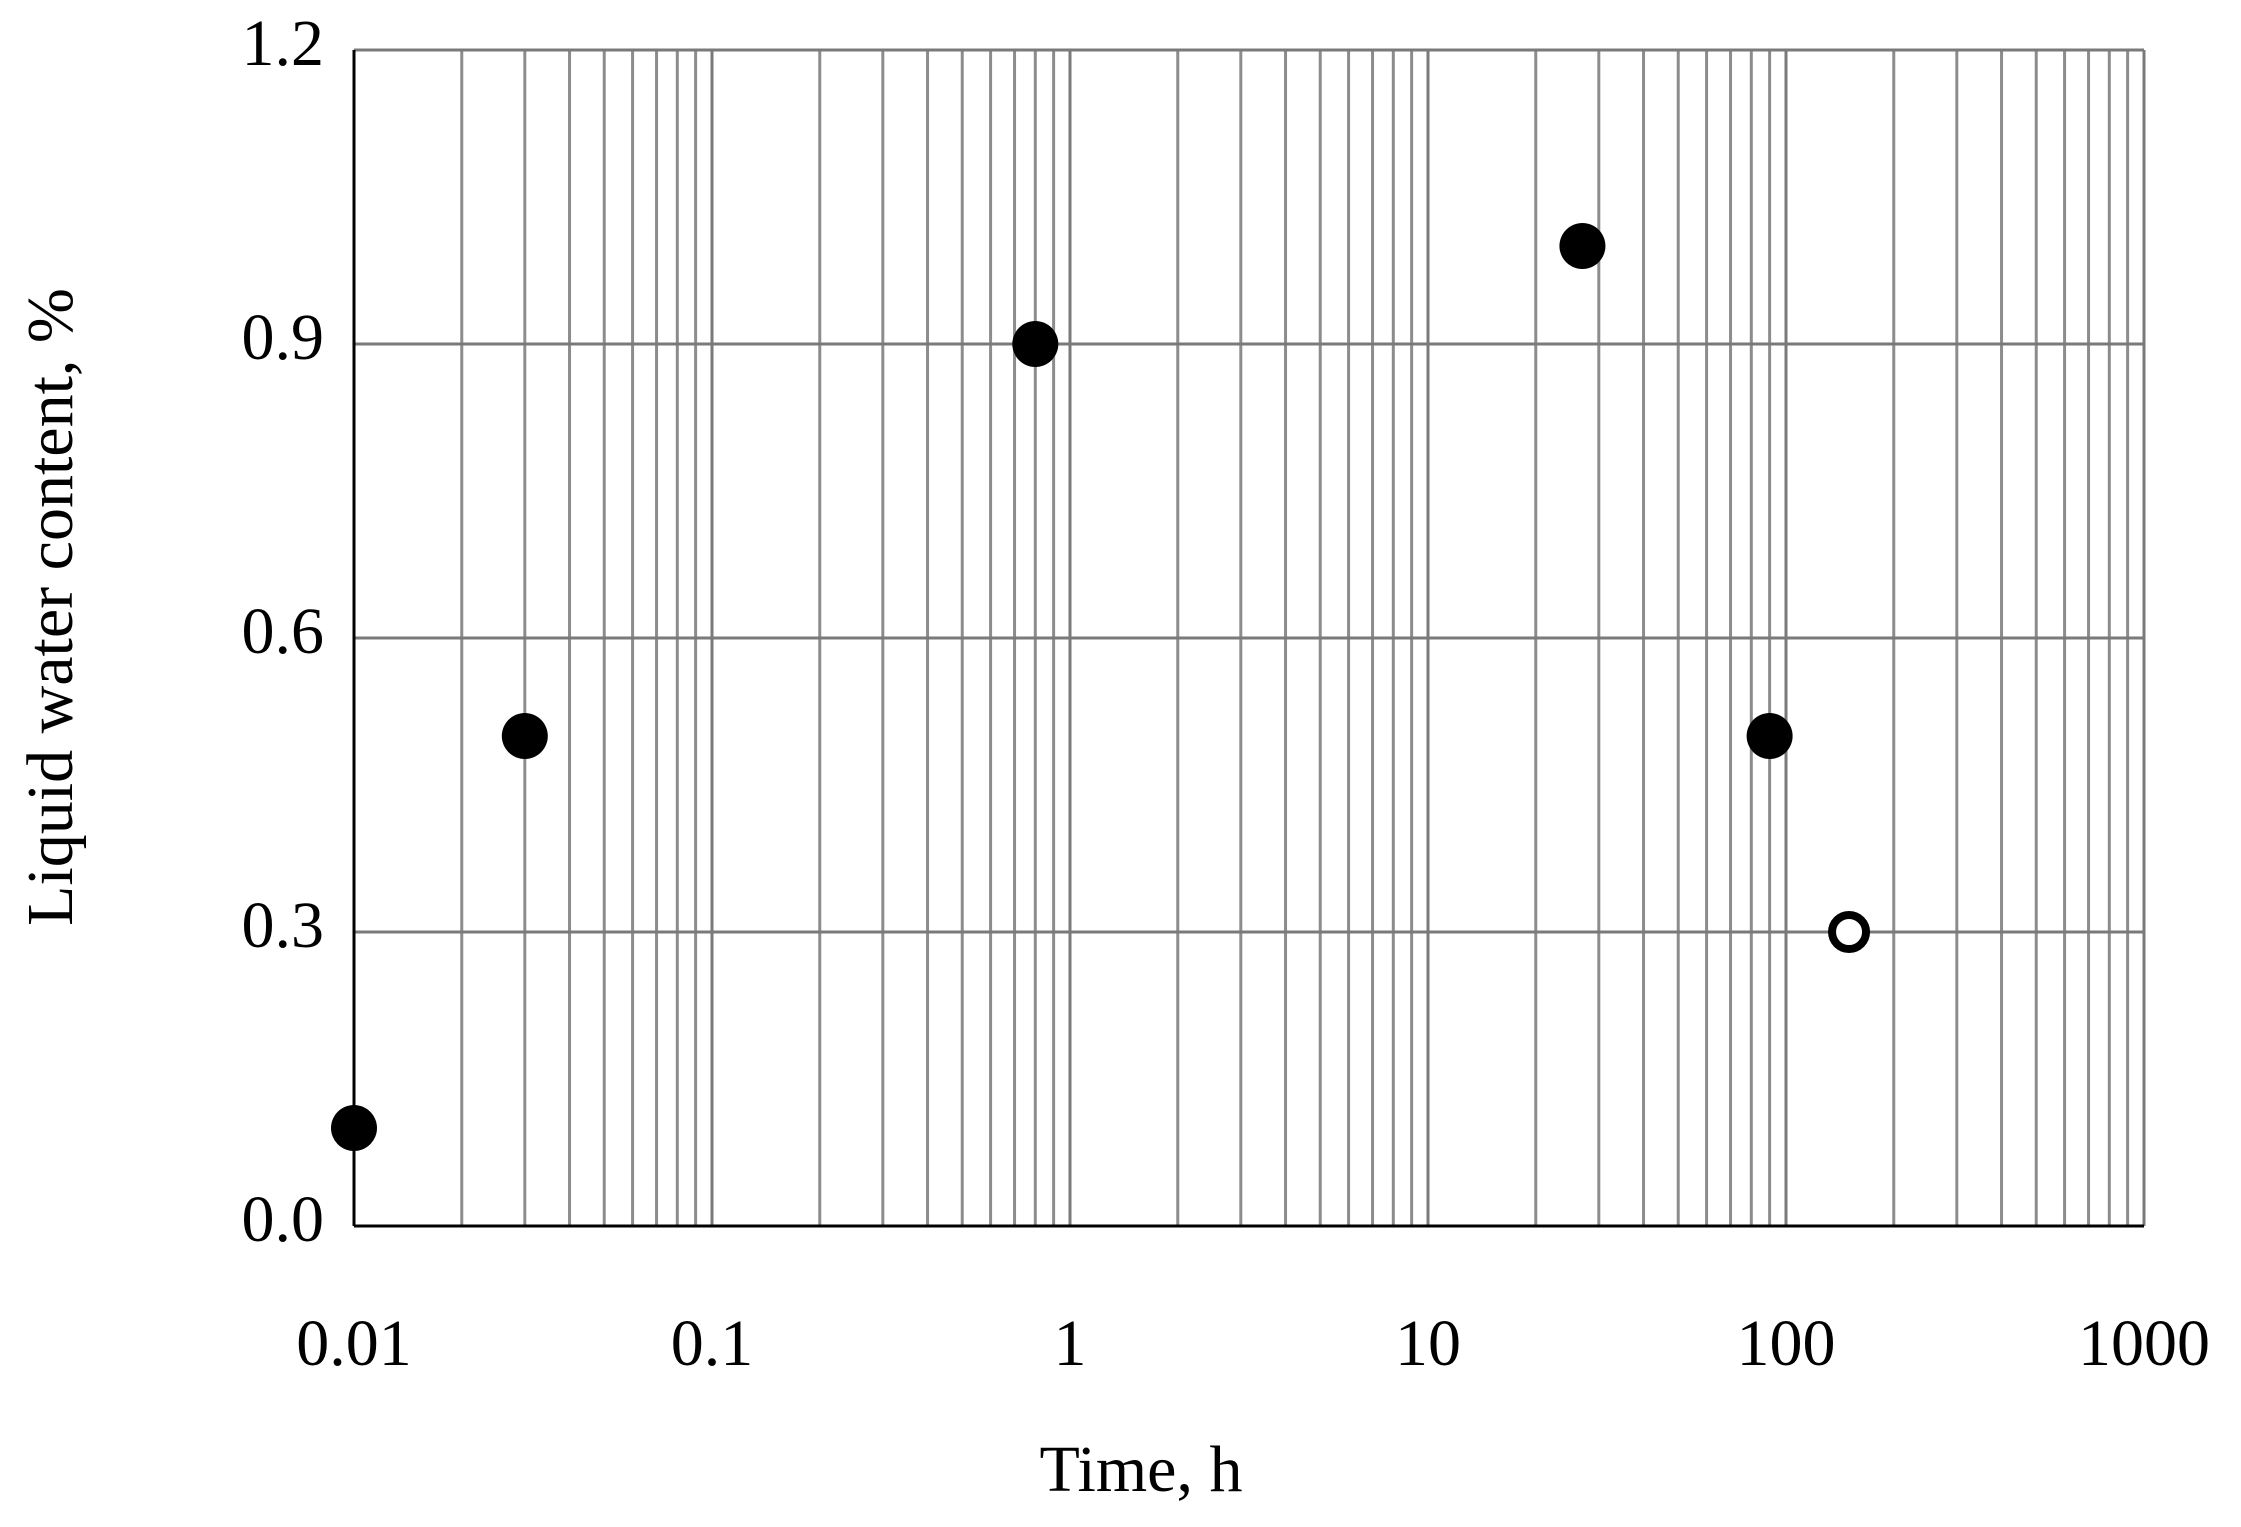 This screenshot has width=2241, height=1527. Describe the element at coordinates (283, 925) in the screenshot. I see `y-tick-label: 0.3` at that location.